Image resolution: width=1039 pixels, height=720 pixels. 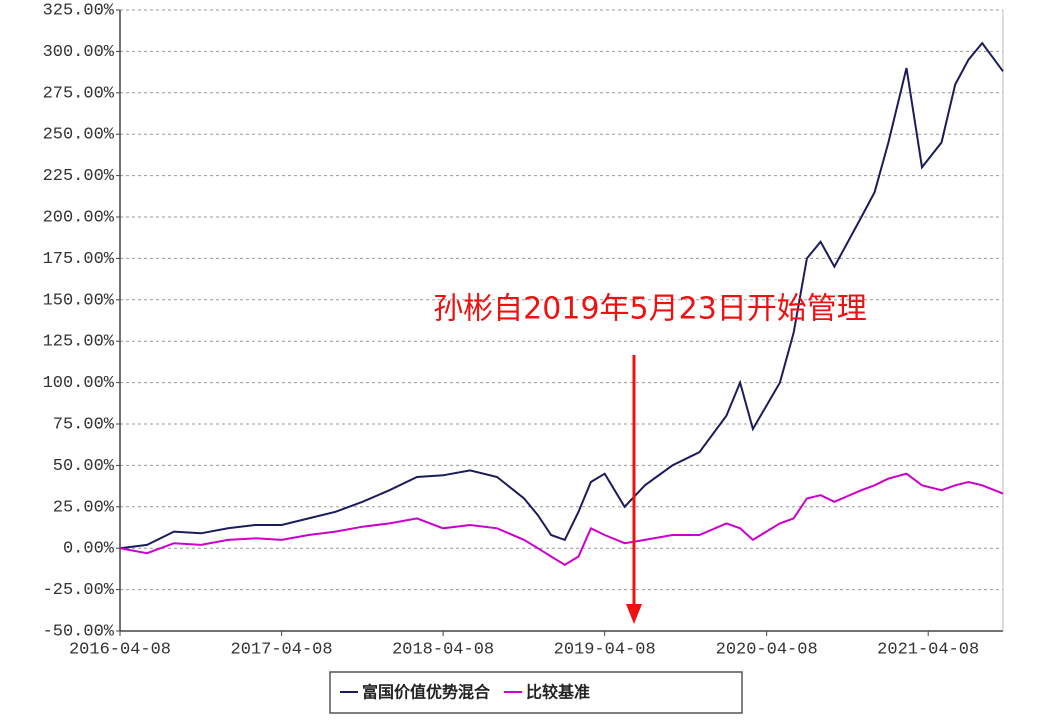 I want to click on y-tick-label: 300.00%, so click(x=79, y=52).